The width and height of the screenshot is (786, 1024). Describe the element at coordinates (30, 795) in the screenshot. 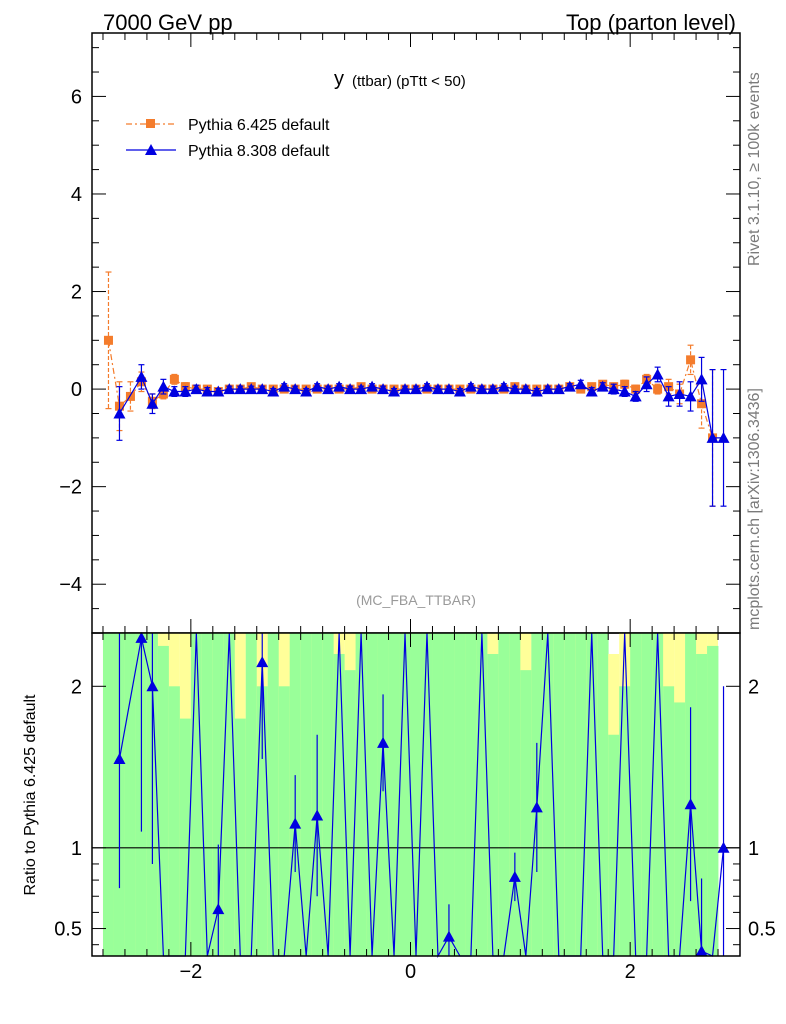

I see `ratio-ylabel: Ratio to Pythia 6.425 default` at that location.